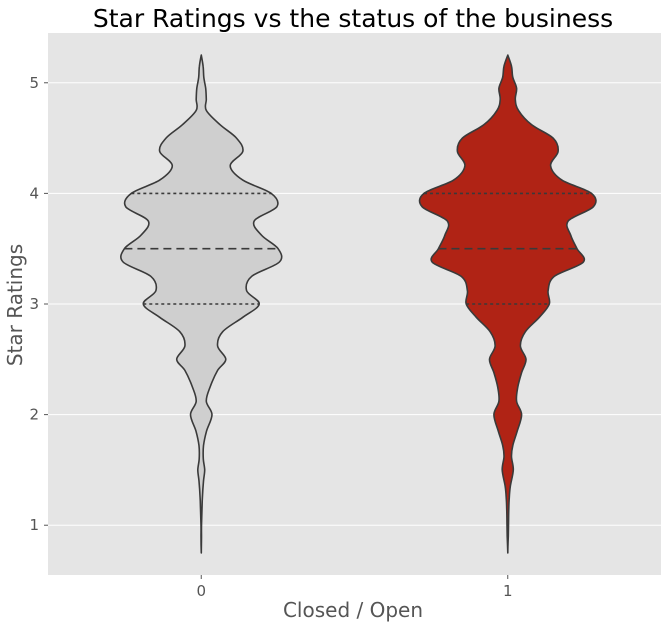  I want to click on y-tick-label: 3, so click(34, 304).